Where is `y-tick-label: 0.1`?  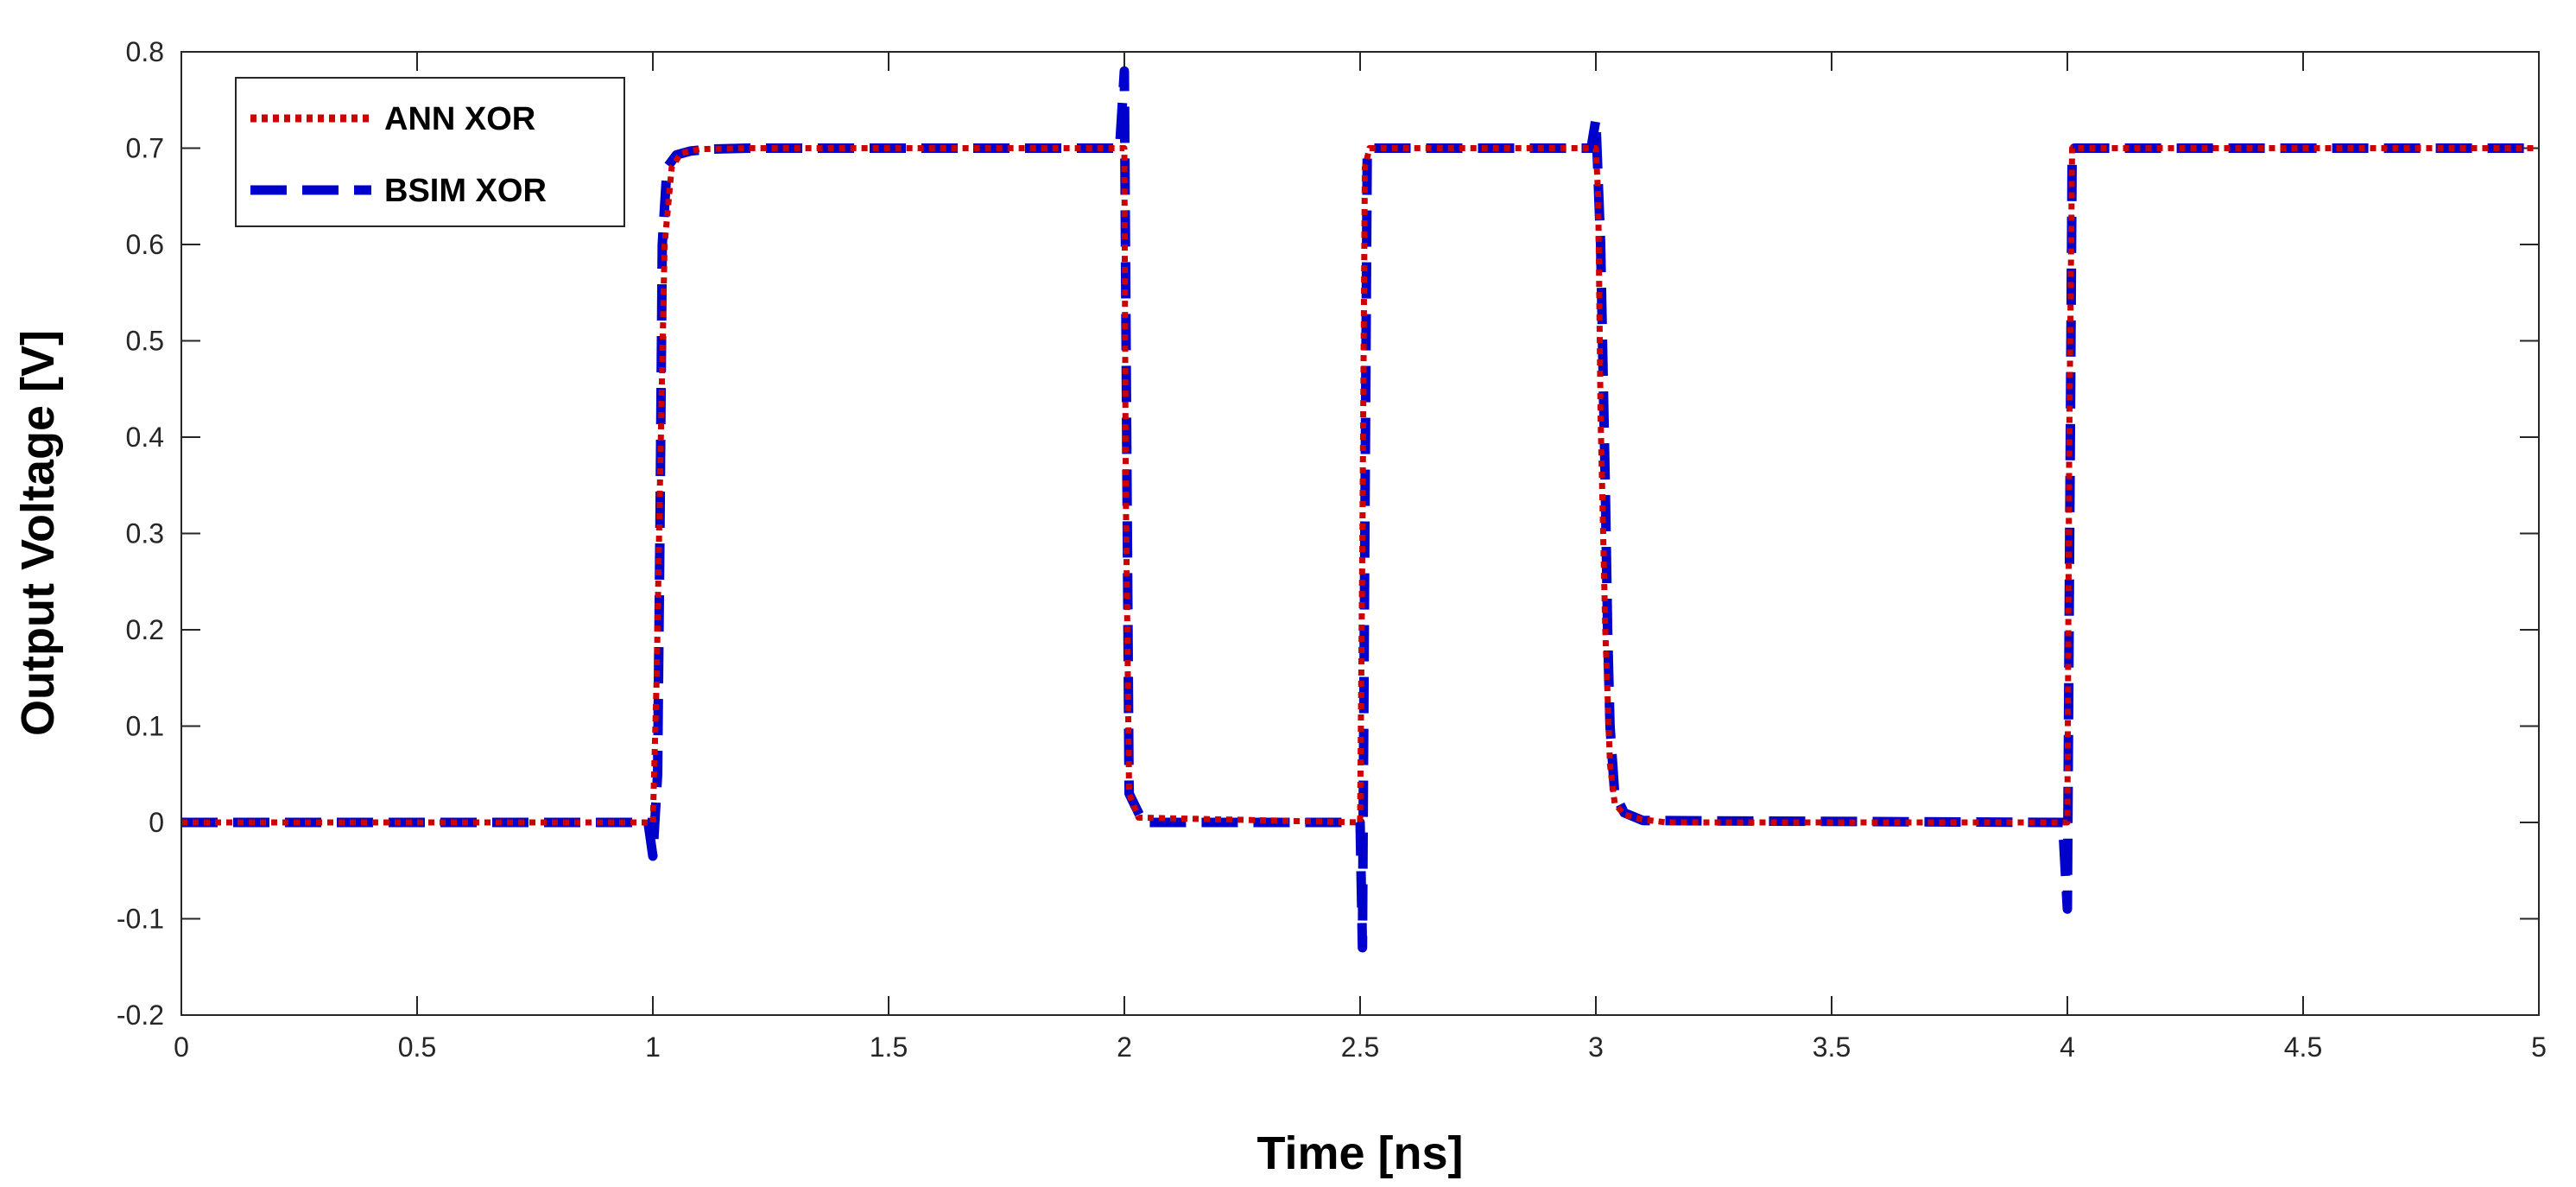
y-tick-label: 0.1 is located at coordinates (145, 726).